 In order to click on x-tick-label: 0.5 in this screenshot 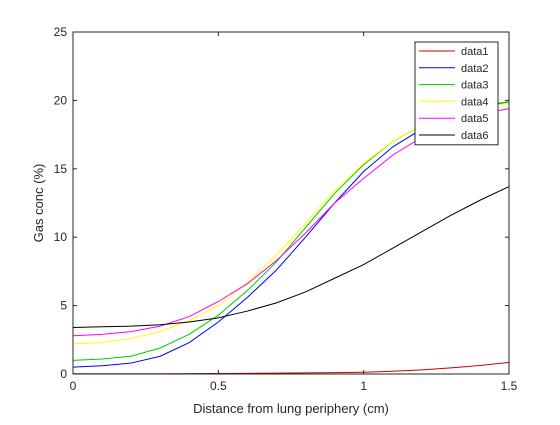, I will do `click(218, 386)`.